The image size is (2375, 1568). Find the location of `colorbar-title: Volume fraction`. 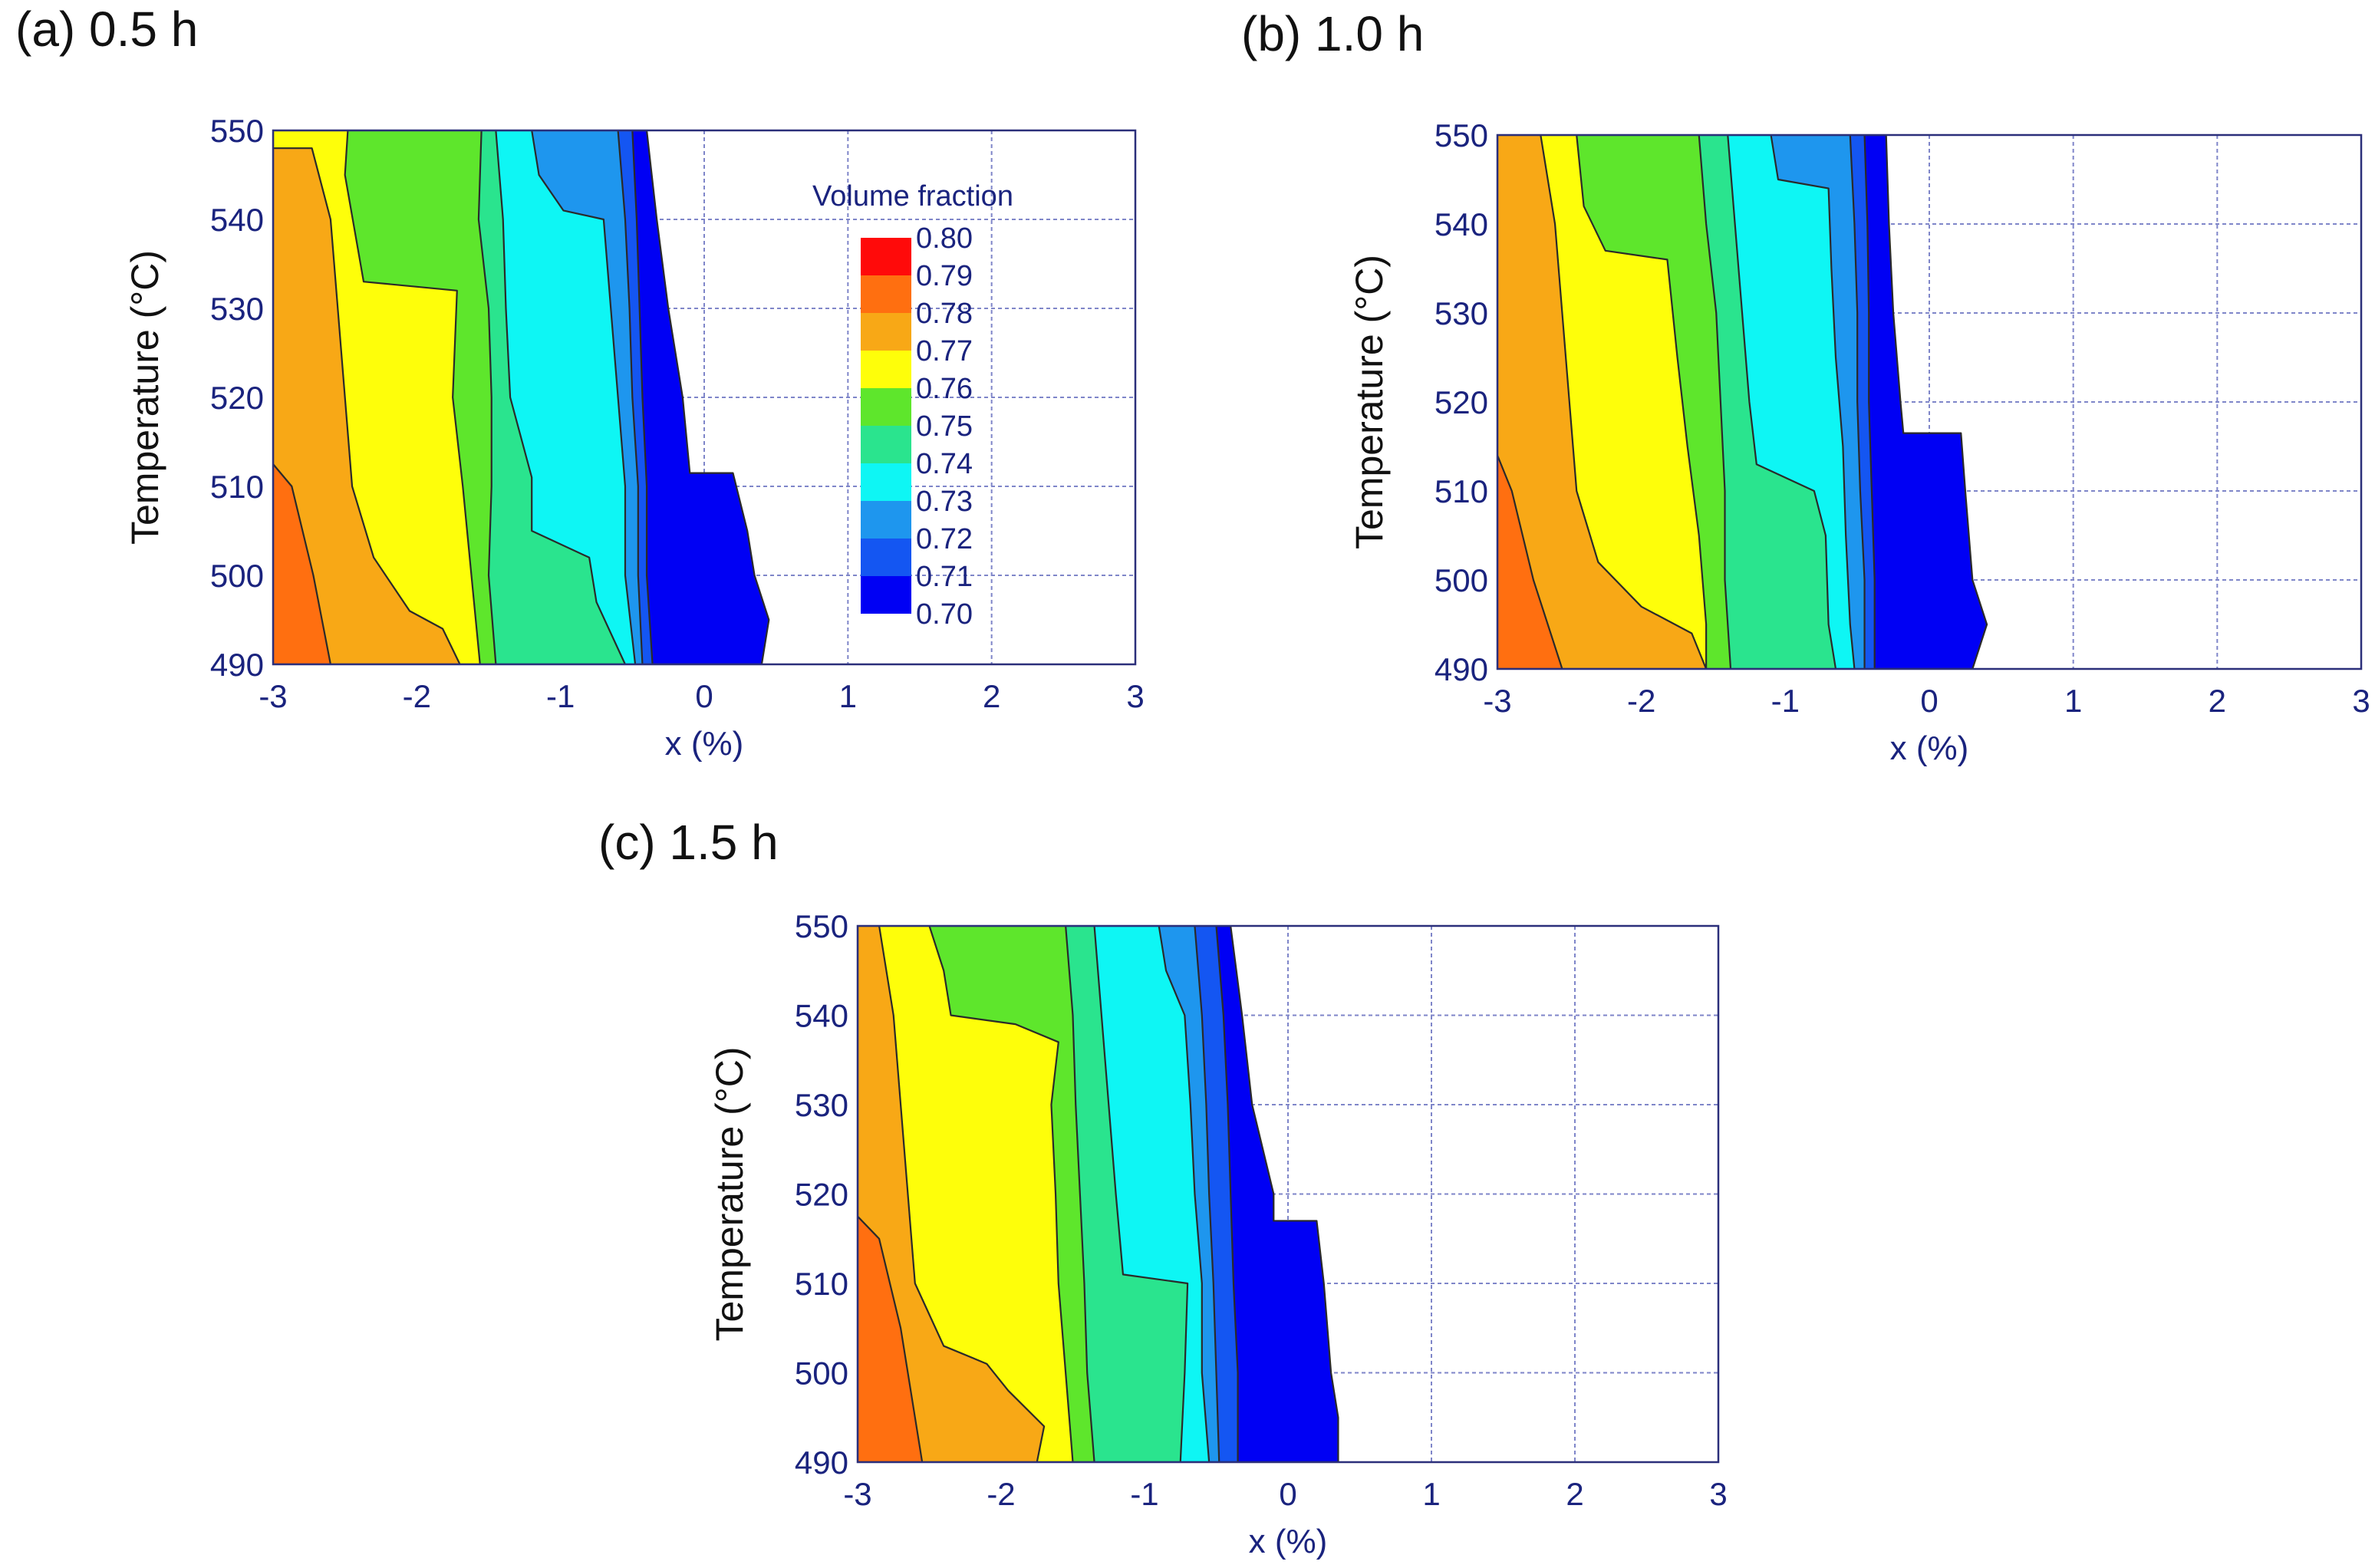

colorbar-title: Volume fraction is located at coordinates (912, 196).